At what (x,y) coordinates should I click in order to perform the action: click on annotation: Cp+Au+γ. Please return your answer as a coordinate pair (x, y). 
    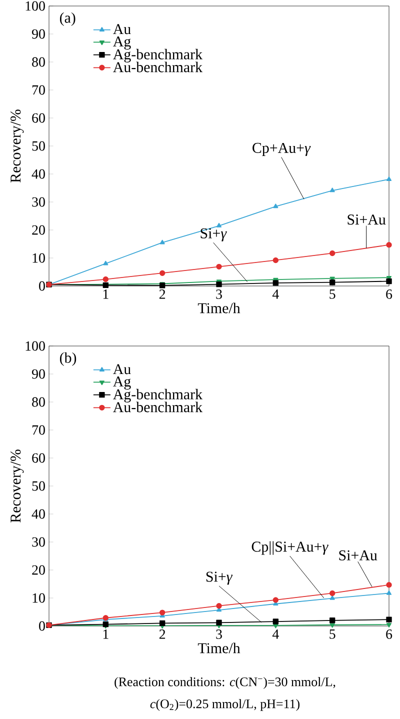
    Looking at the image, I should click on (281, 149).